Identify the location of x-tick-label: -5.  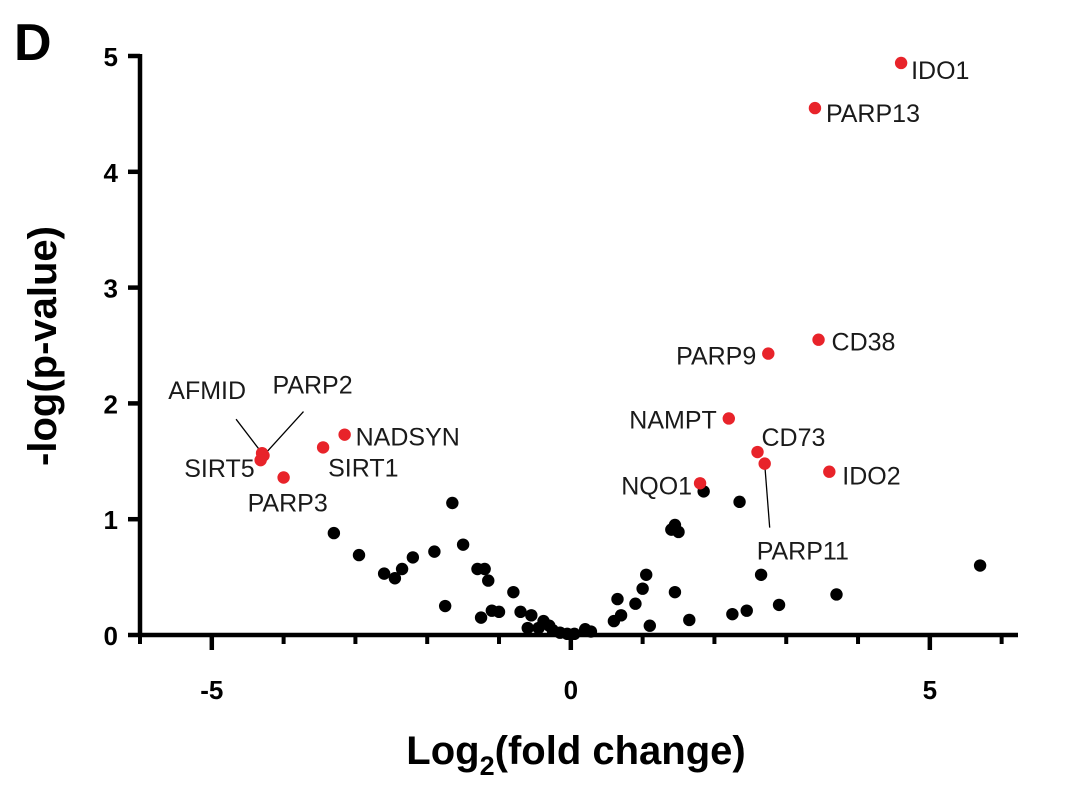
(211, 690).